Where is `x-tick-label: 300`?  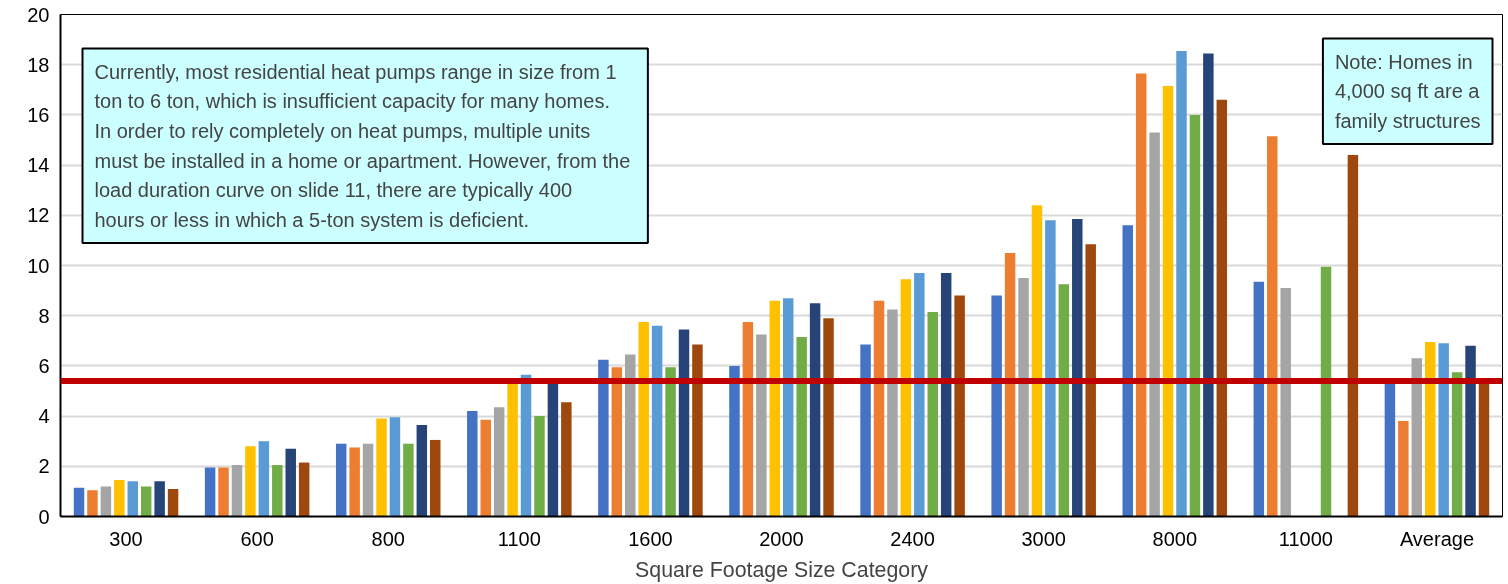
x-tick-label: 300 is located at coordinates (126, 538).